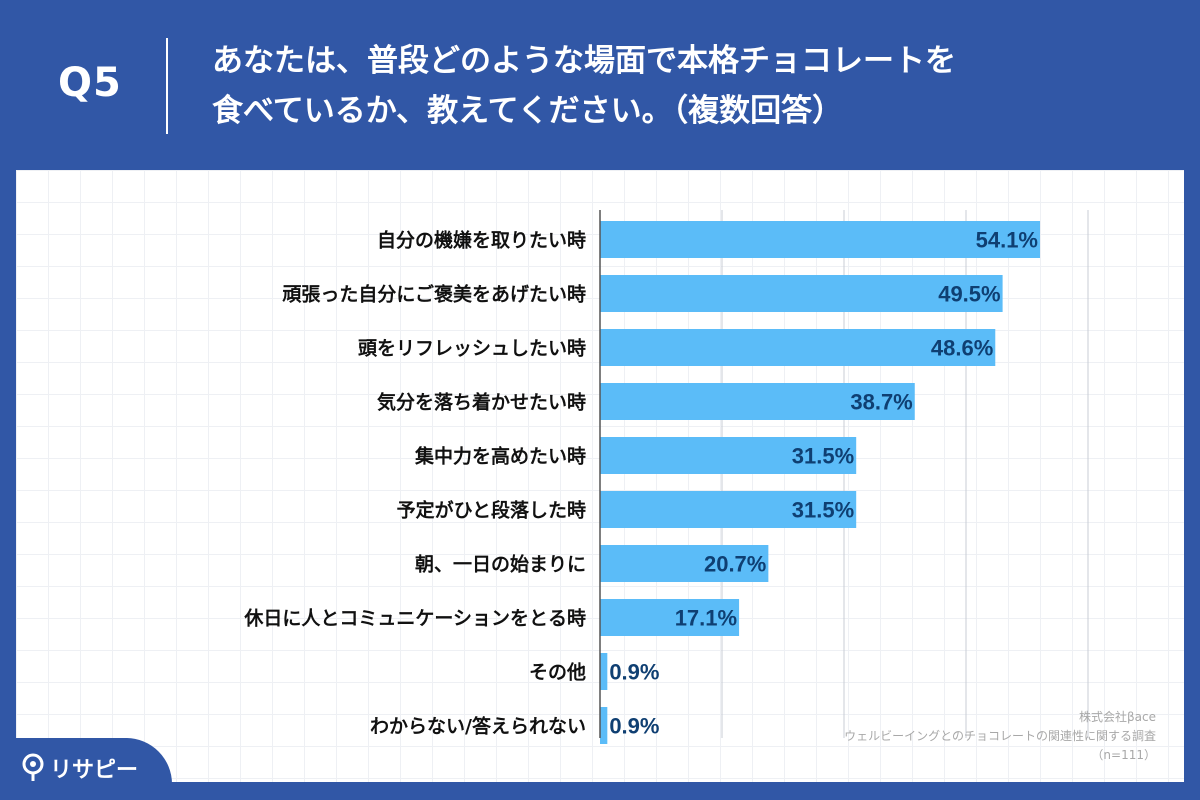 The width and height of the screenshot is (1200, 800). Describe the element at coordinates (969, 294) in the screenshot. I see `value-label-2: 49.5%` at that location.